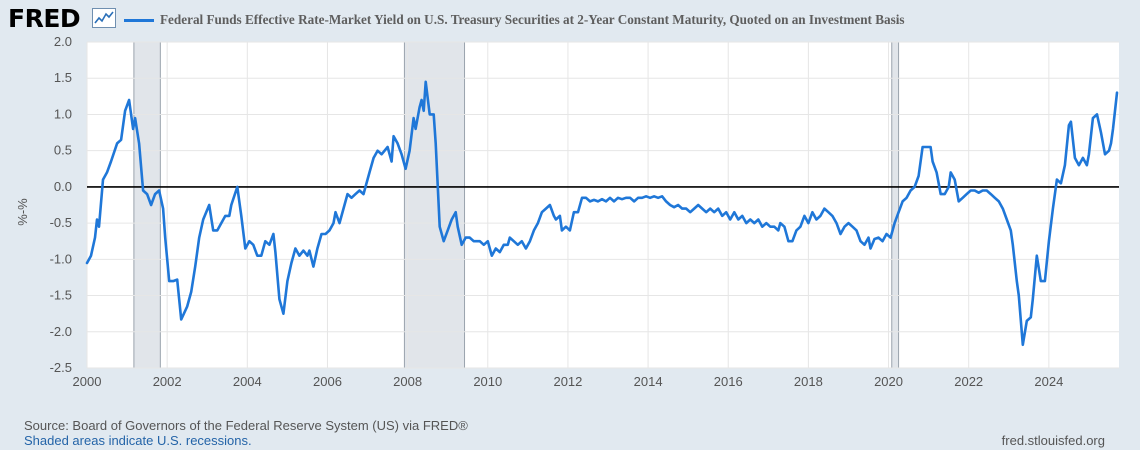 Image resolution: width=1140 pixels, height=450 pixels. Describe the element at coordinates (63, 150) in the screenshot. I see `y-tick-label: 0.5` at that location.